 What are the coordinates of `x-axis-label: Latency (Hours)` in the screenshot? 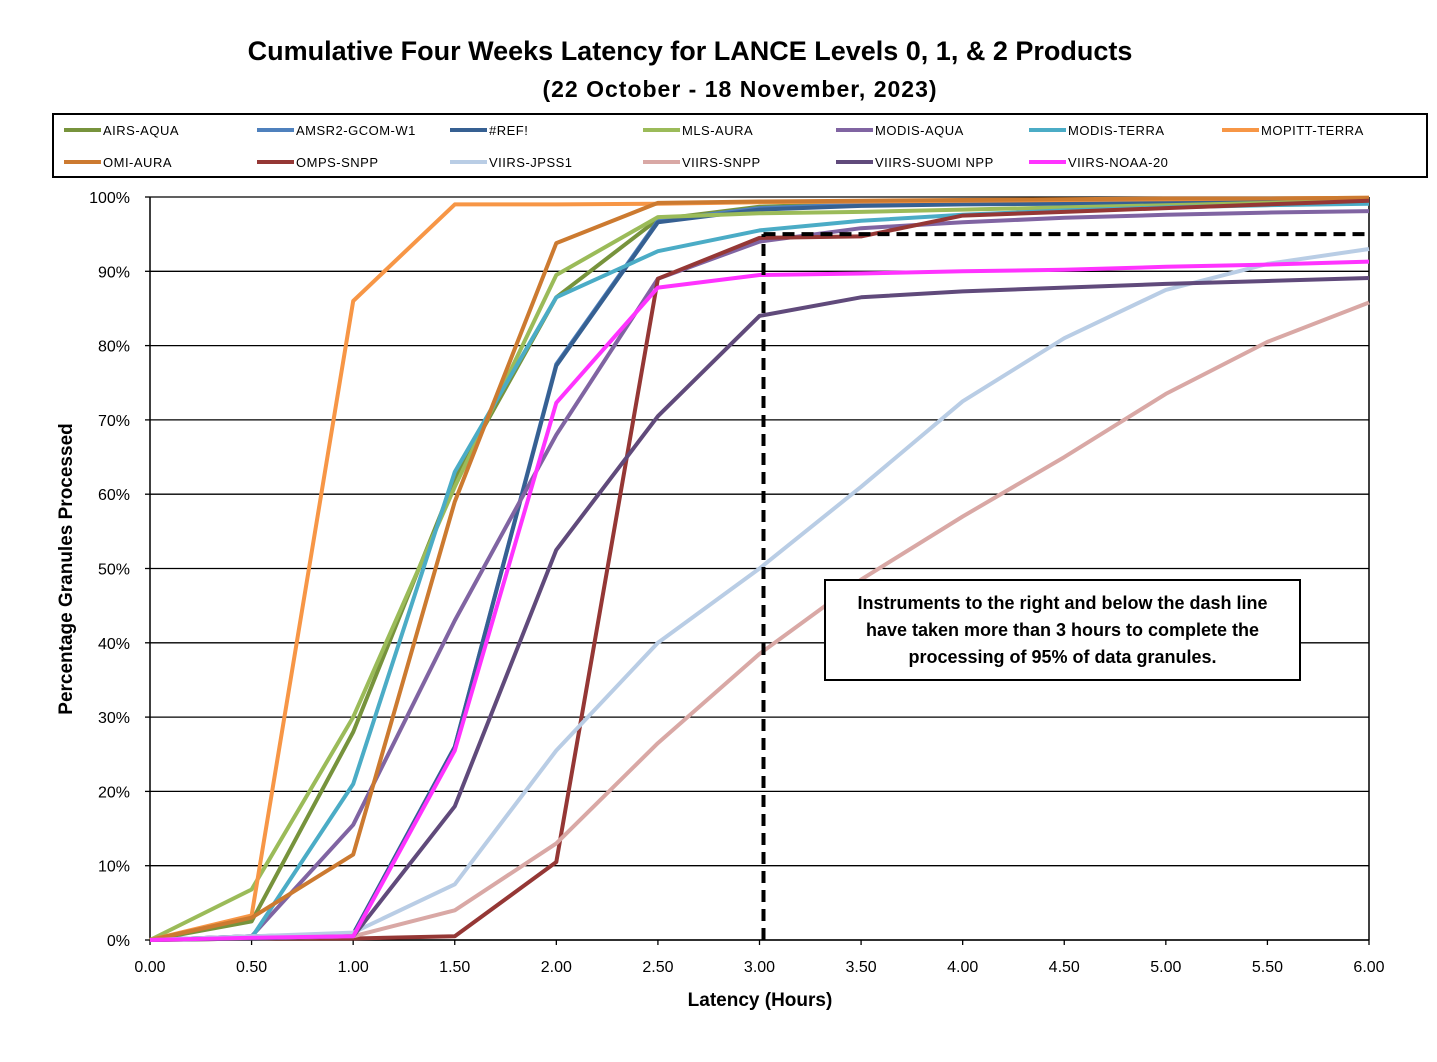 It's located at (760, 1000).